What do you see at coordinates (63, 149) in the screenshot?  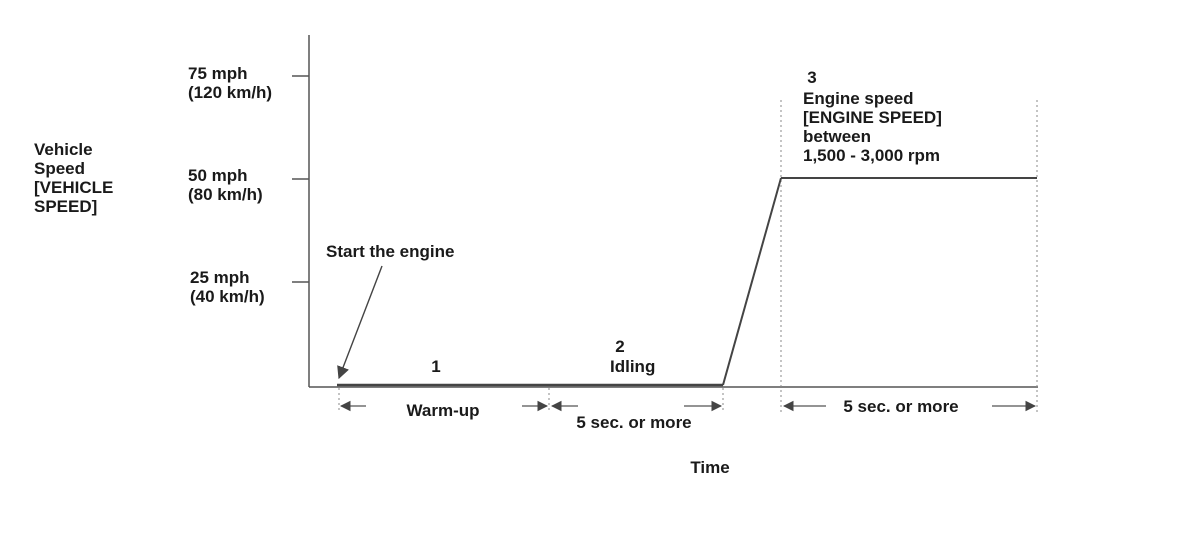 I see `y-axis-title-line: Vehicle` at bounding box center [63, 149].